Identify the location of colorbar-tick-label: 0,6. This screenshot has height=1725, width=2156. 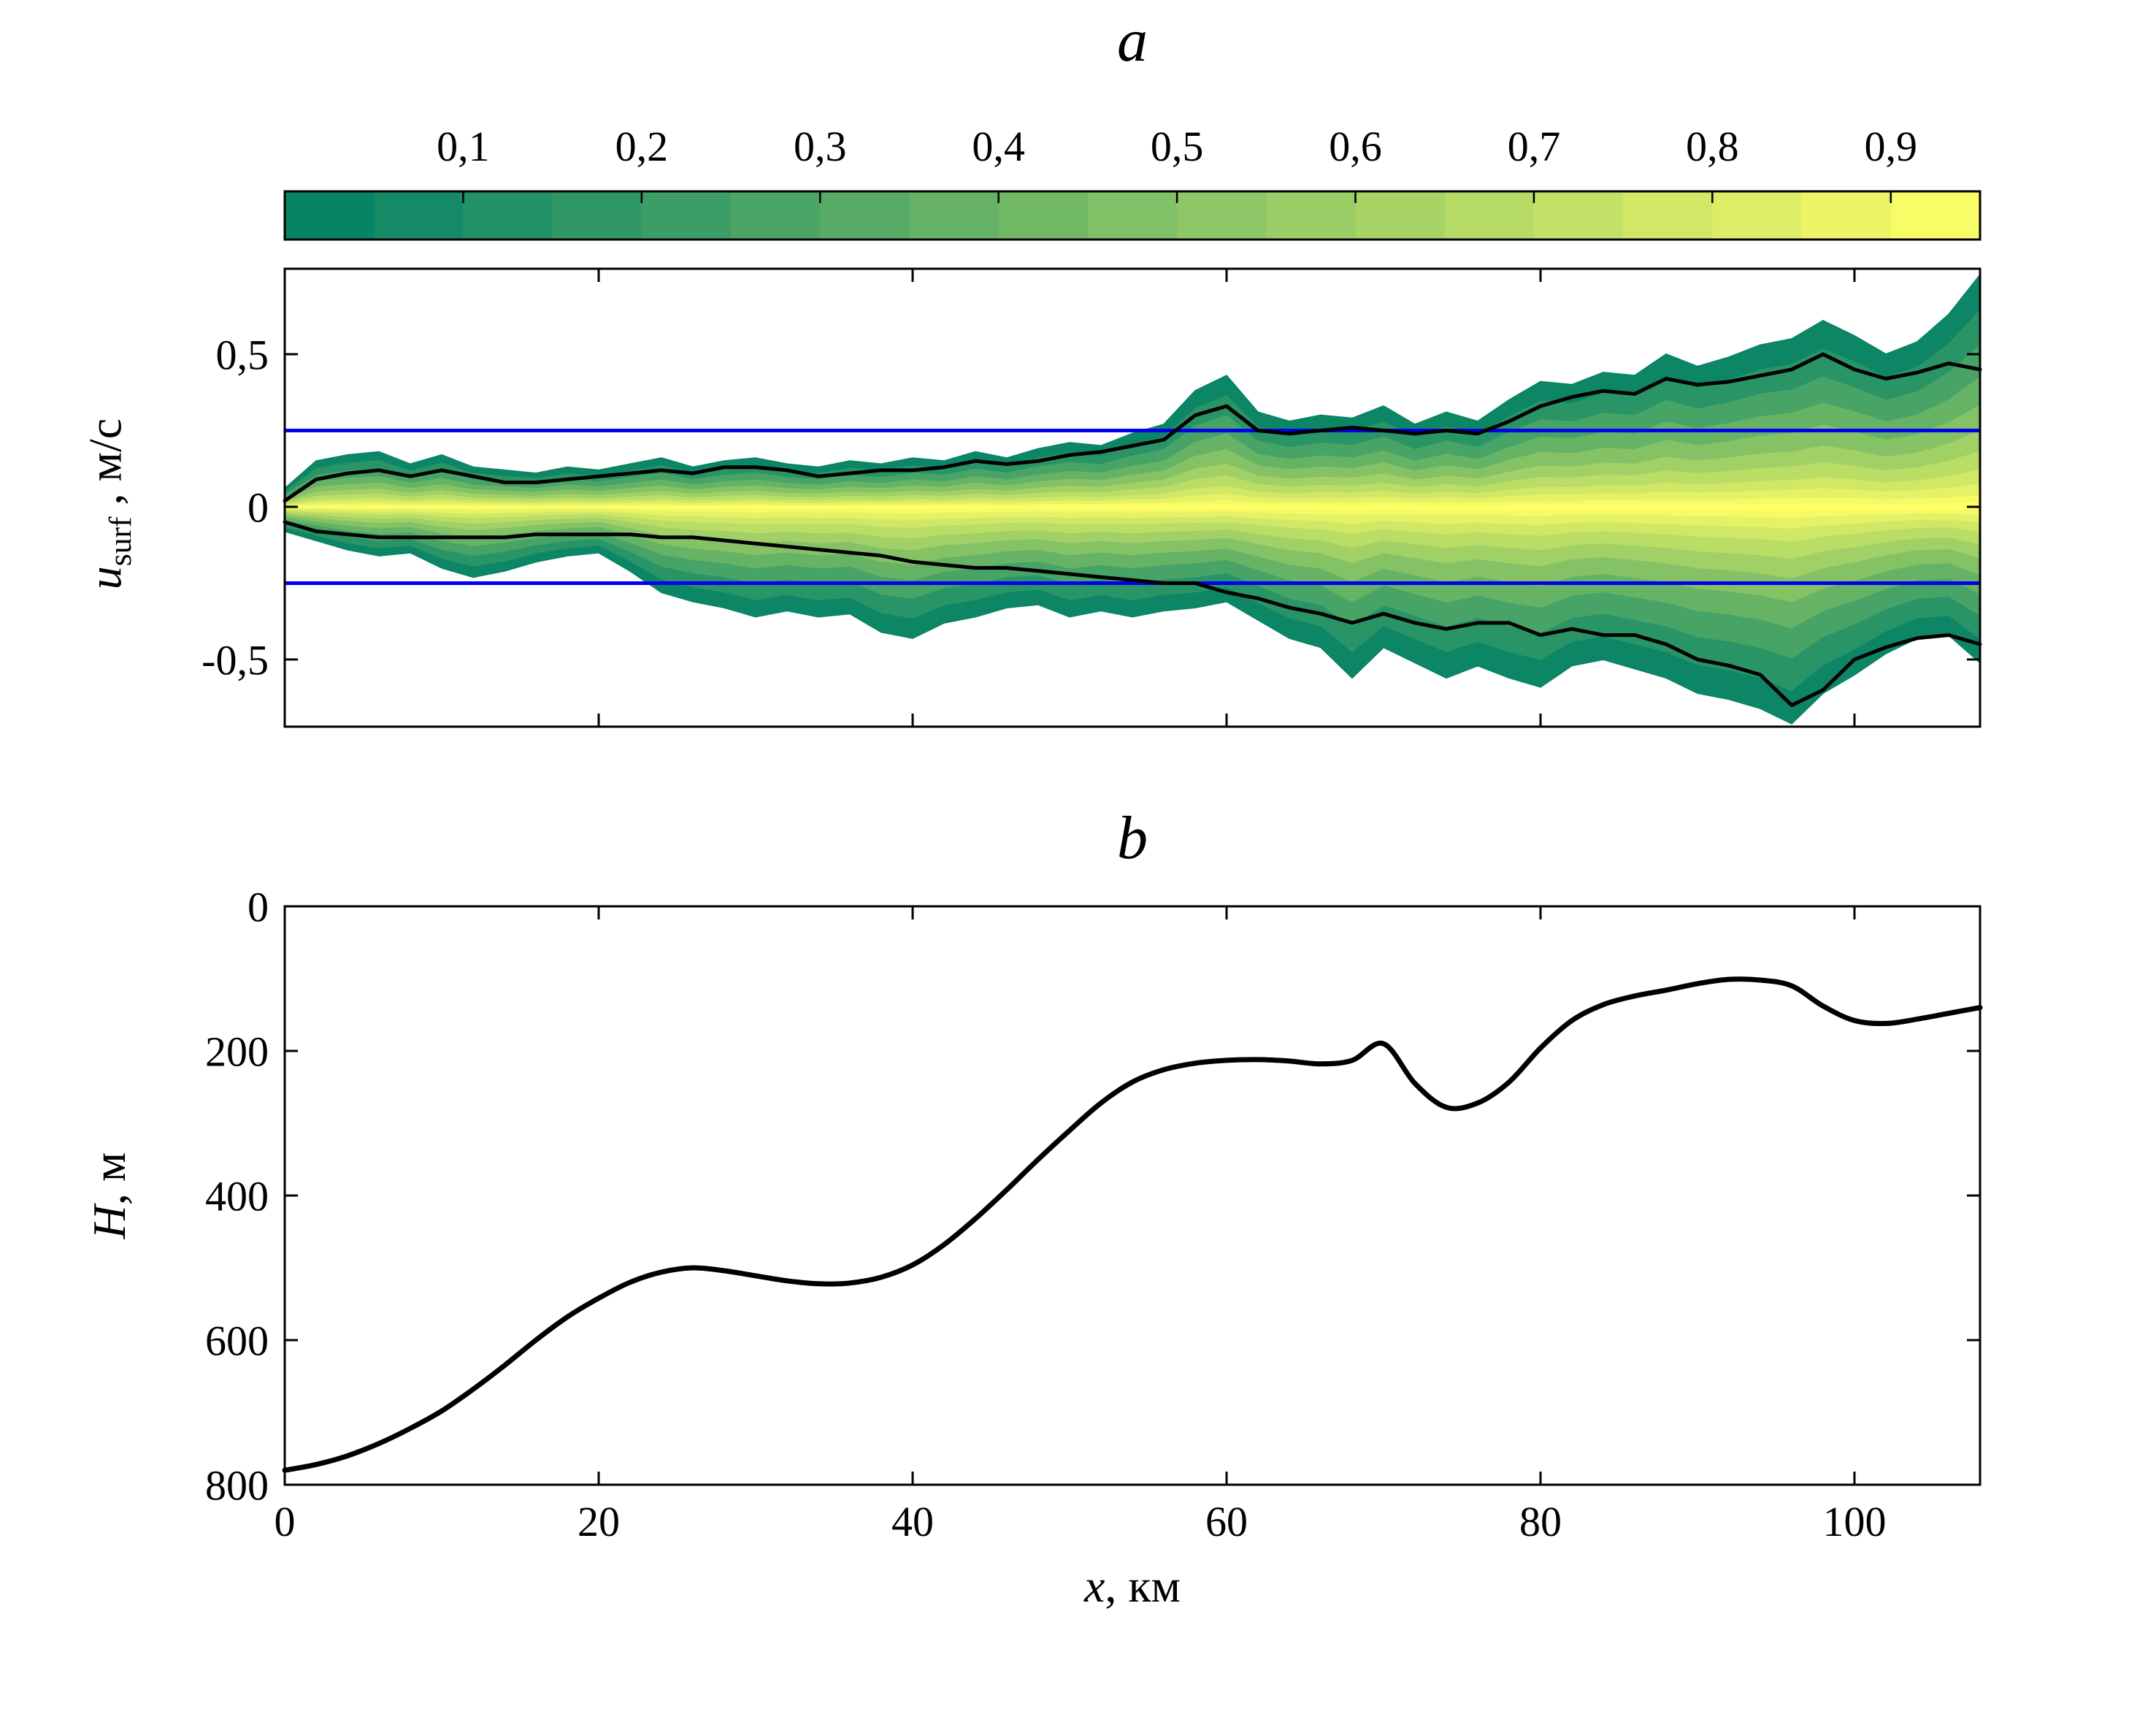
(1355, 146).